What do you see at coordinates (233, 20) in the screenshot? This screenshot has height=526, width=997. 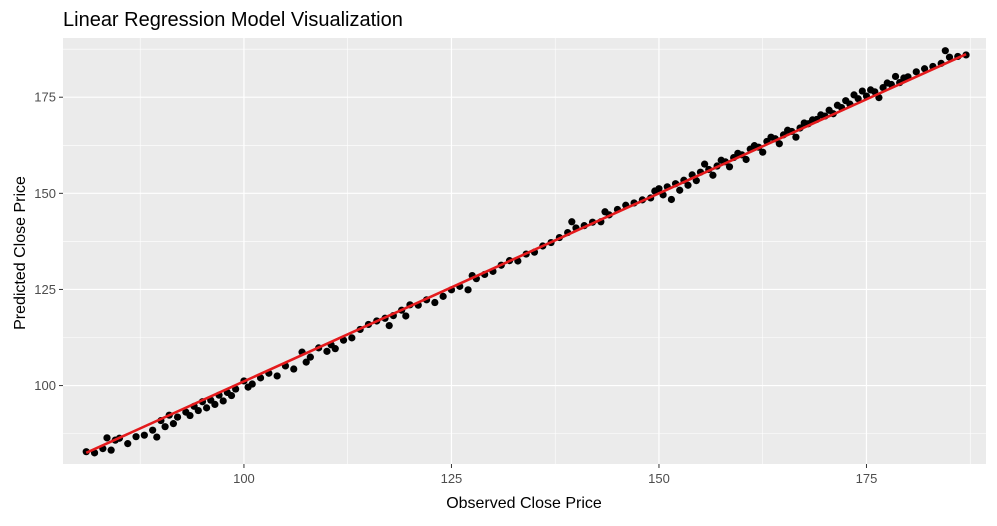 I see `chart-title: Linear Regression Model Visualization` at bounding box center [233, 20].